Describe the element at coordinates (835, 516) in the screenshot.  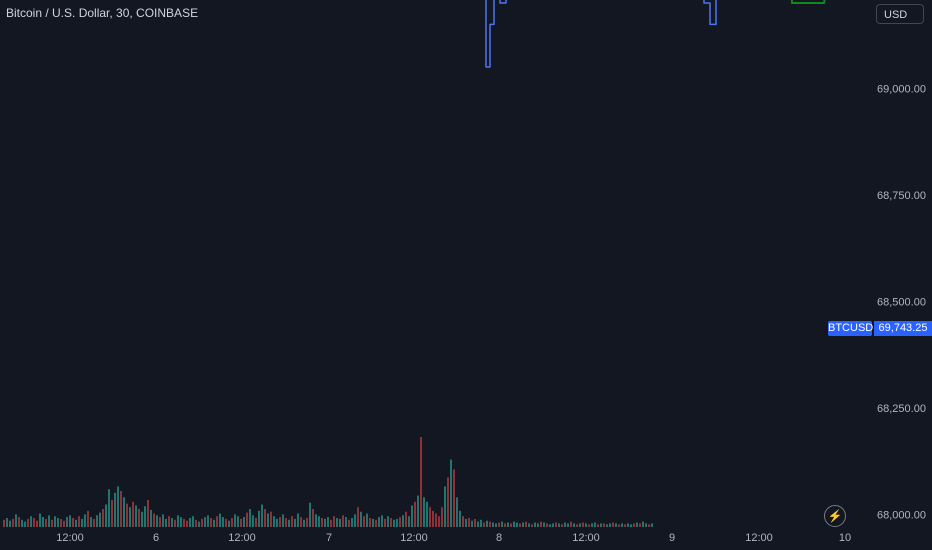
I see `lightning-icon: ⚡` at that location.